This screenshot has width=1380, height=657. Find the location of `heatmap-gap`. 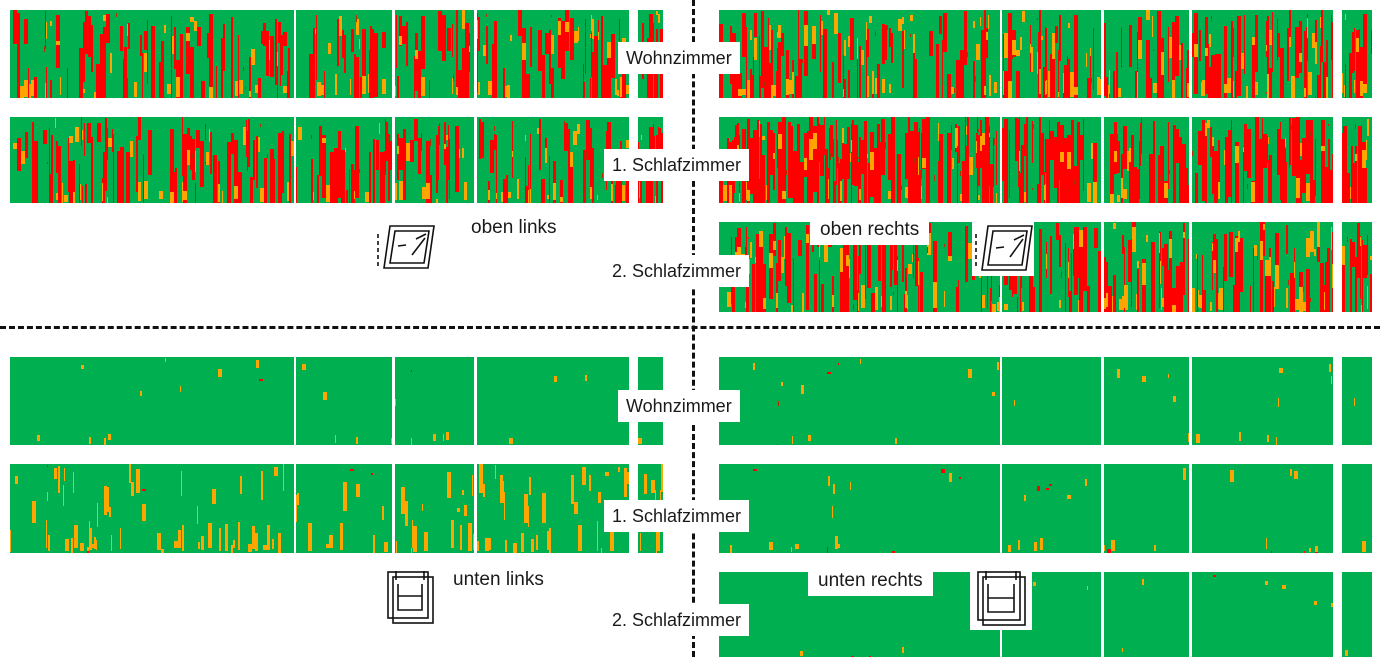

heatmap-gap is located at coordinates (475, 508).